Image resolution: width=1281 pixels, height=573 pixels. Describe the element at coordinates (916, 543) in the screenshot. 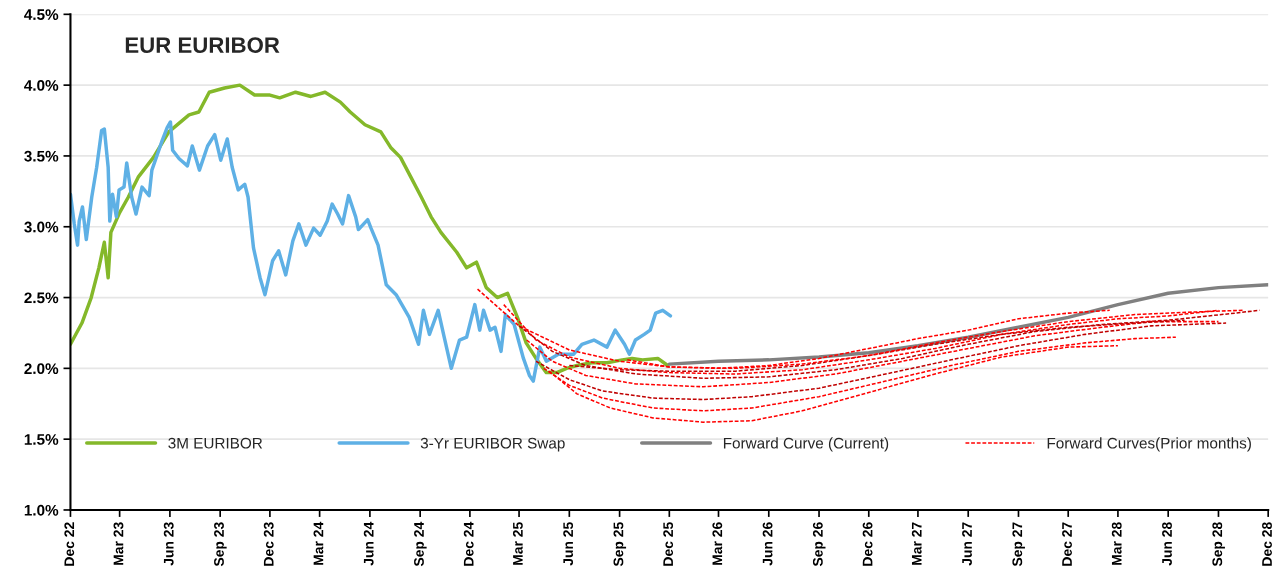

I see `x-tick-label: Mar 27` at that location.